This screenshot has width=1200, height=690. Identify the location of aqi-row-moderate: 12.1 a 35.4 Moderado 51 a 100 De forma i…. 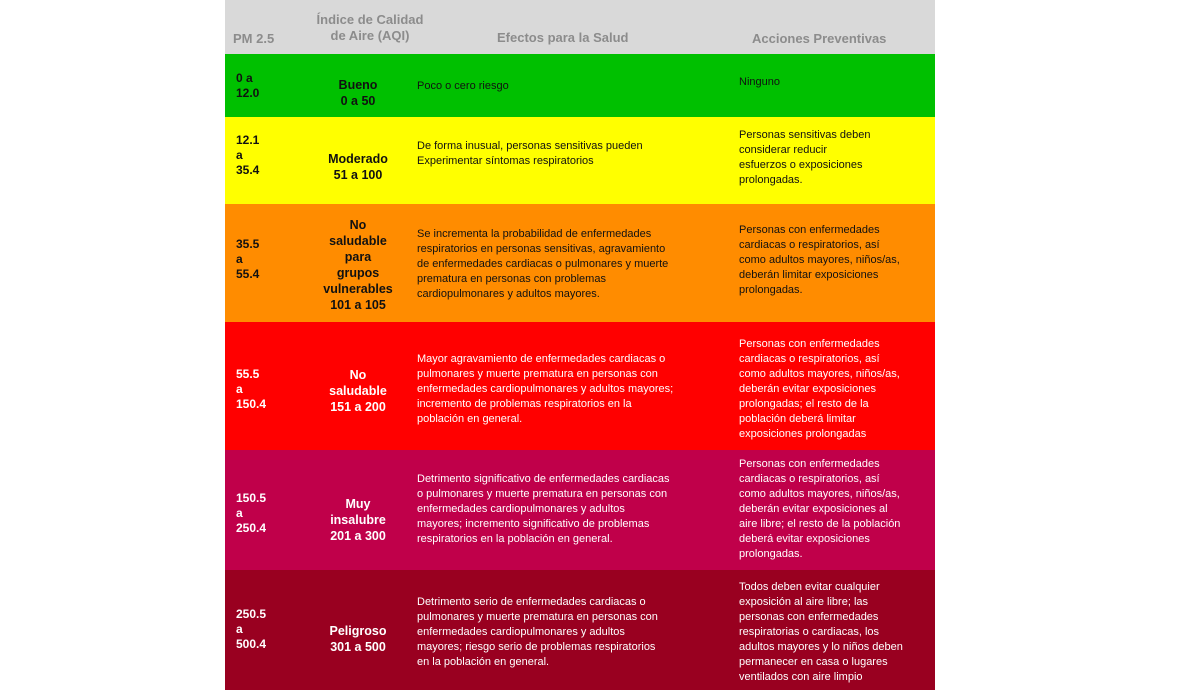
(580, 160).